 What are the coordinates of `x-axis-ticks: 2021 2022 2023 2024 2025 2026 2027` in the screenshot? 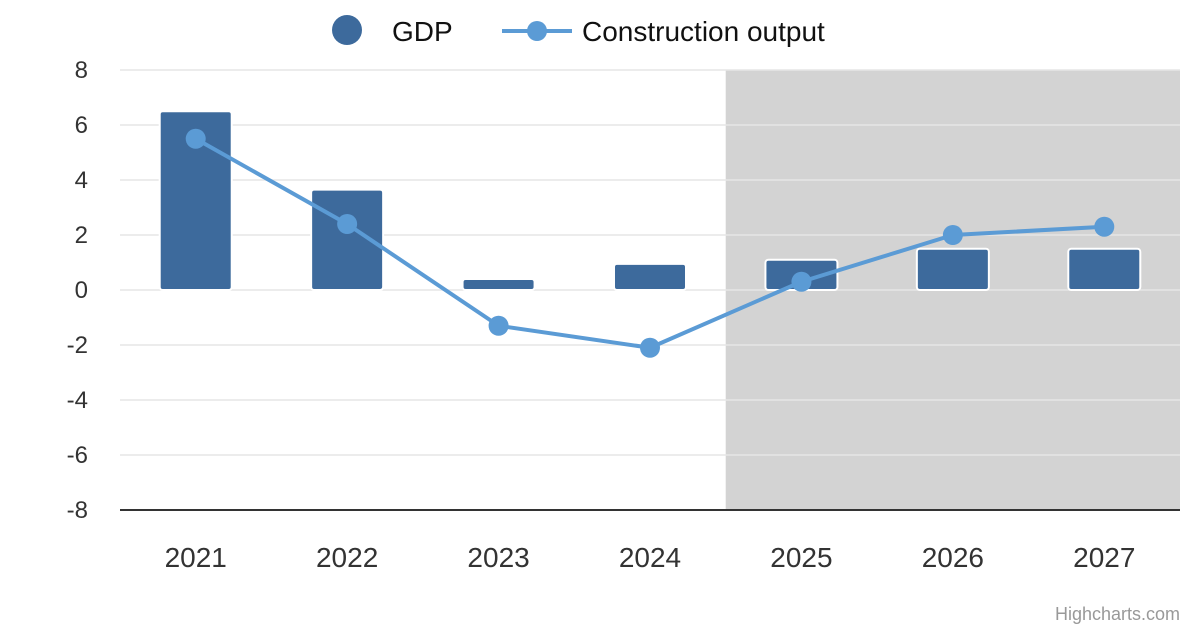 It's located at (650, 557).